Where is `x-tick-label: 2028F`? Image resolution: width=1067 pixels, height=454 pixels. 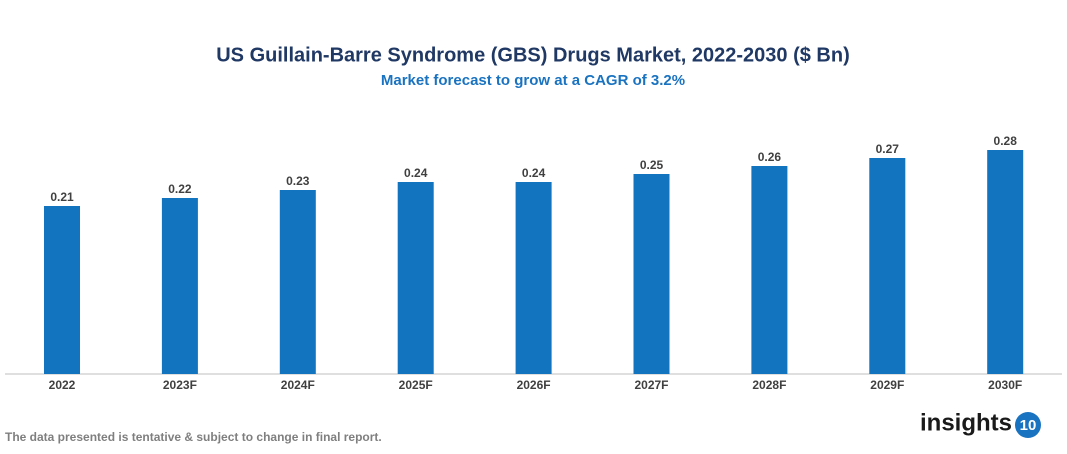
x-tick-label: 2028F is located at coordinates (769, 385).